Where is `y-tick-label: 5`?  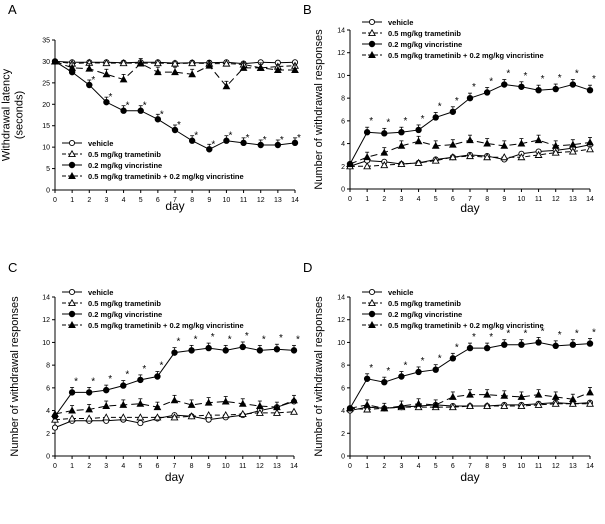
y-tick-label: 5 is located at coordinates (48, 169).